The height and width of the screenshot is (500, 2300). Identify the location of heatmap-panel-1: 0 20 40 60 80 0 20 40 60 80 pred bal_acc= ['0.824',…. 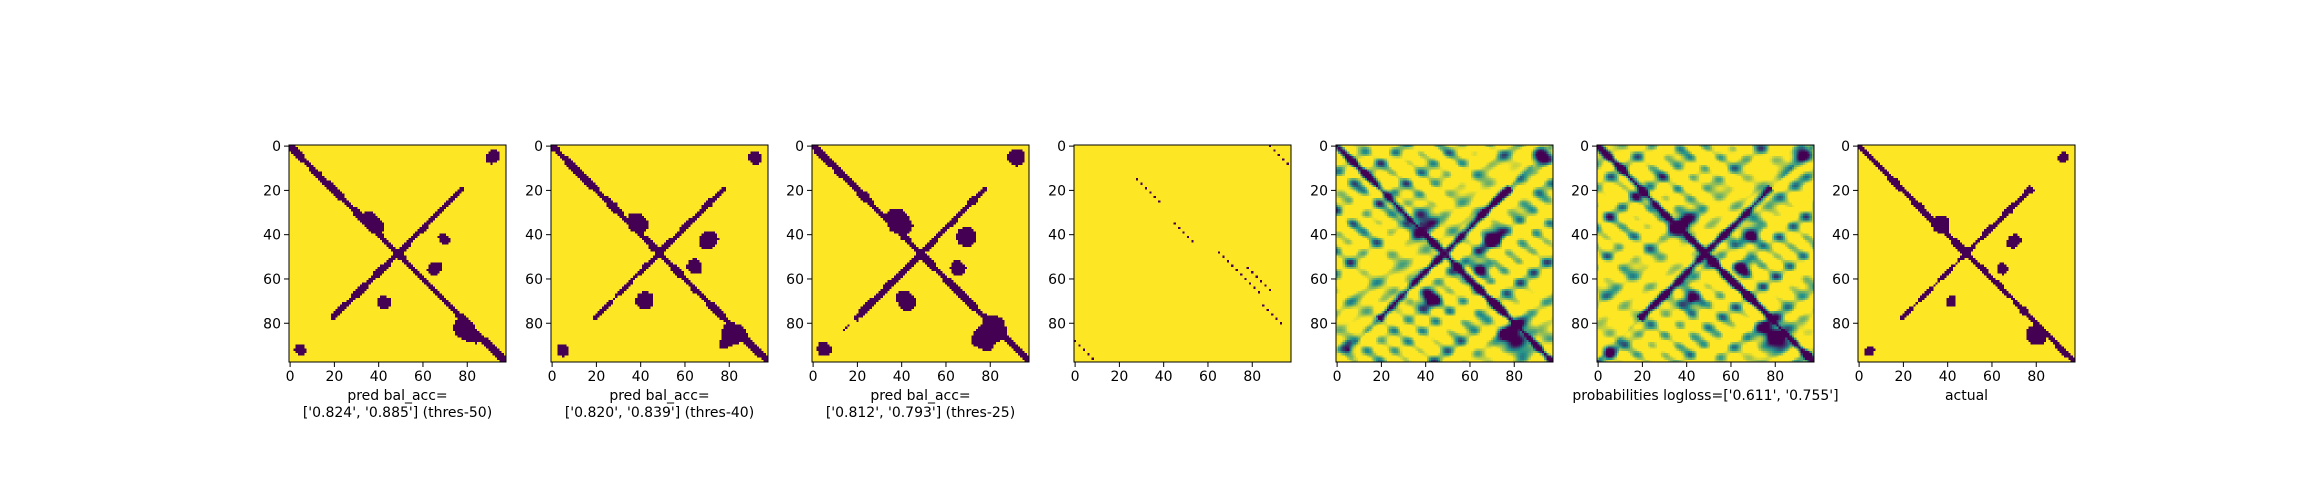
(385, 280).